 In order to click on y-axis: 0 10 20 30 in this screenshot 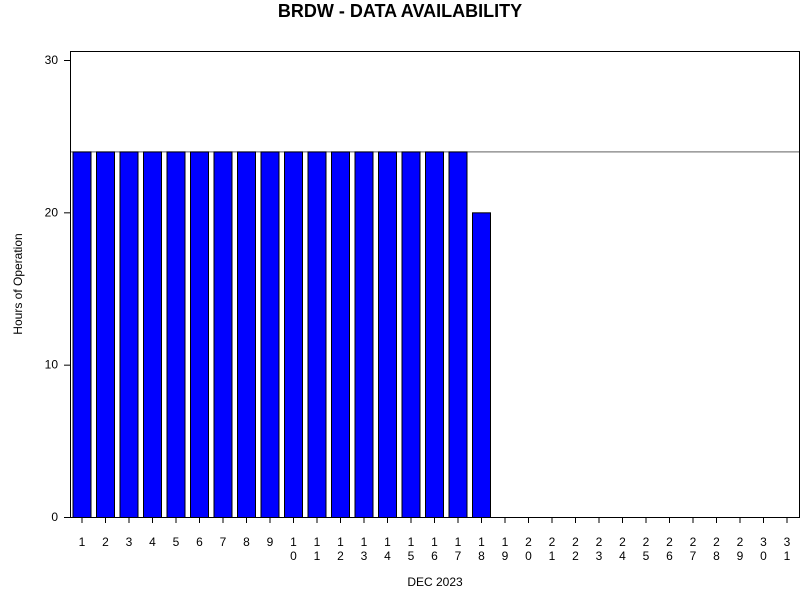, I will do `click(57, 288)`.